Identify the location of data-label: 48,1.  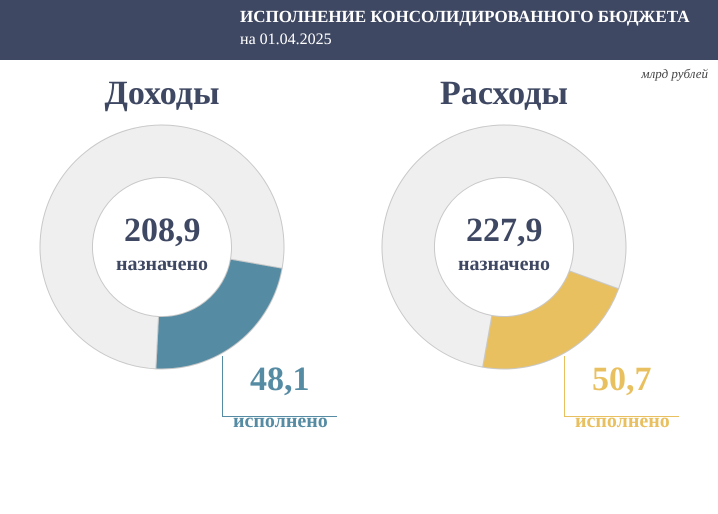
(280, 379).